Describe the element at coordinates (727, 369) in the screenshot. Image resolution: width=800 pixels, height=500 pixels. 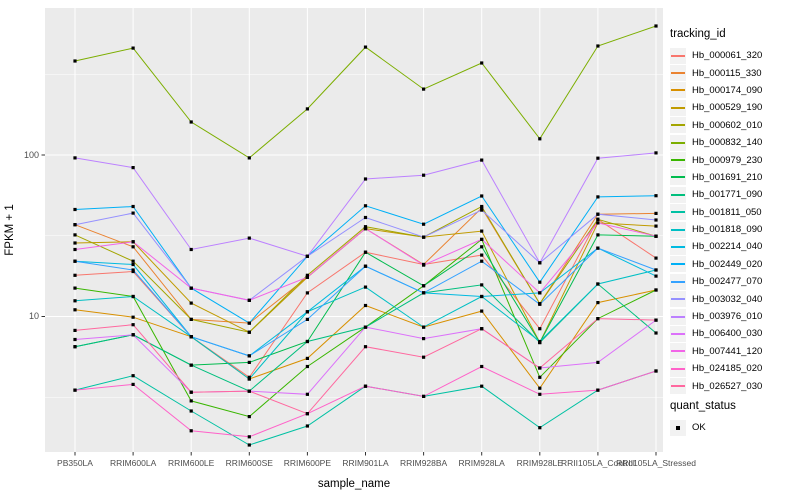
I see `legend-item-label: Hb_024185_020` at that location.